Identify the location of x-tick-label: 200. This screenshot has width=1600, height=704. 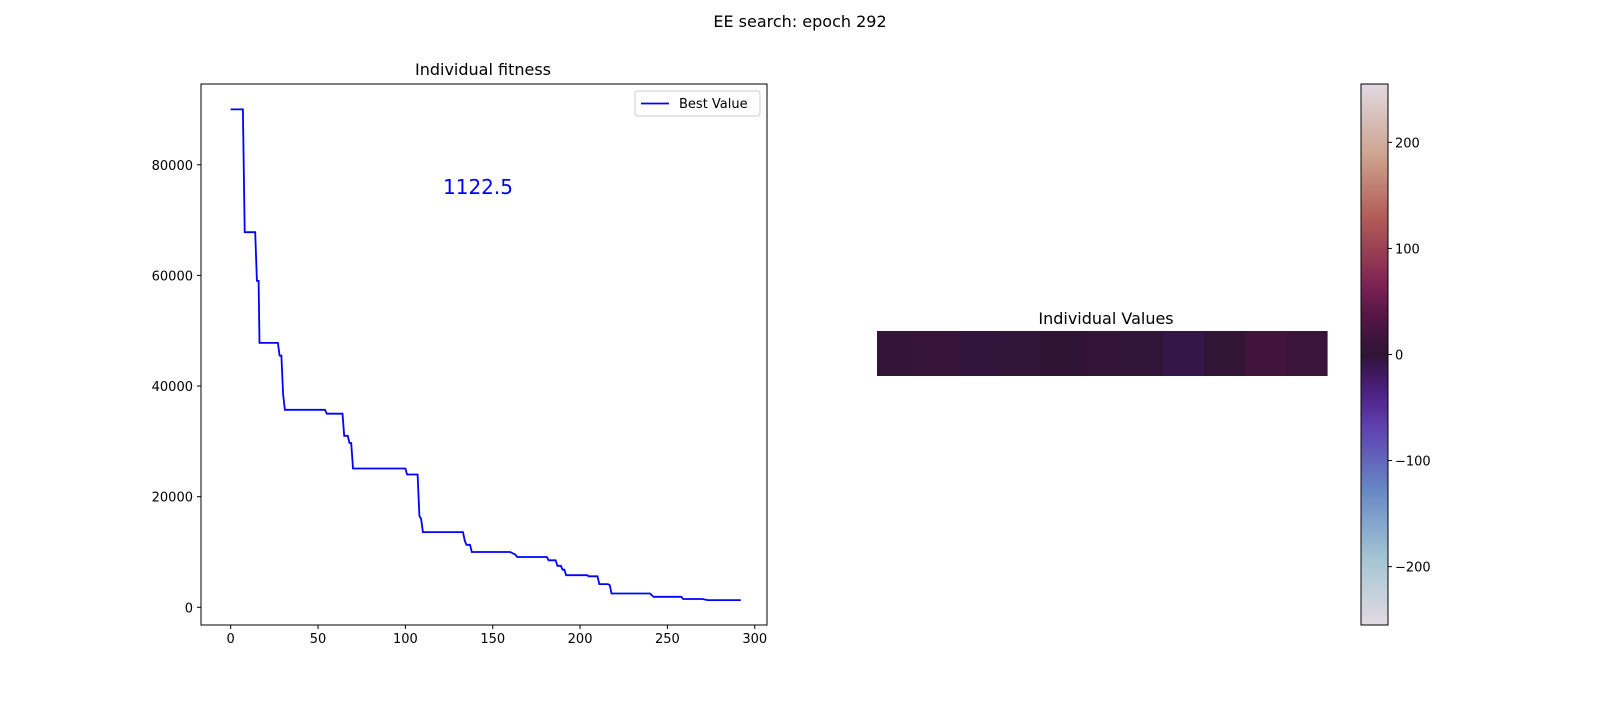
(580, 639).